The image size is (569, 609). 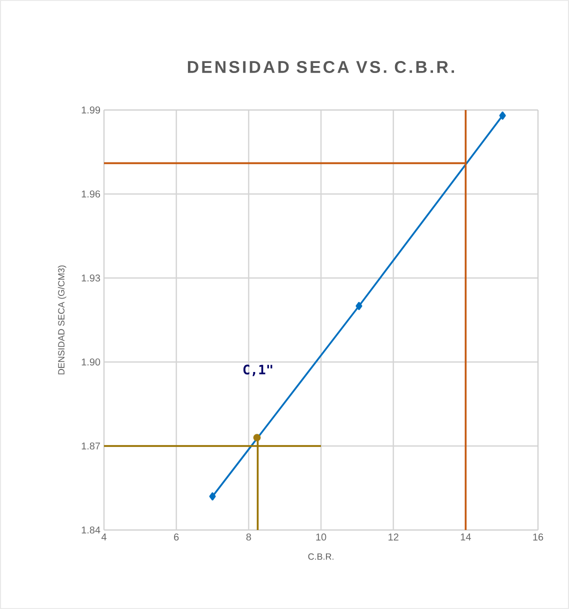 I want to click on y-tick-label: 1.96, so click(x=91, y=194).